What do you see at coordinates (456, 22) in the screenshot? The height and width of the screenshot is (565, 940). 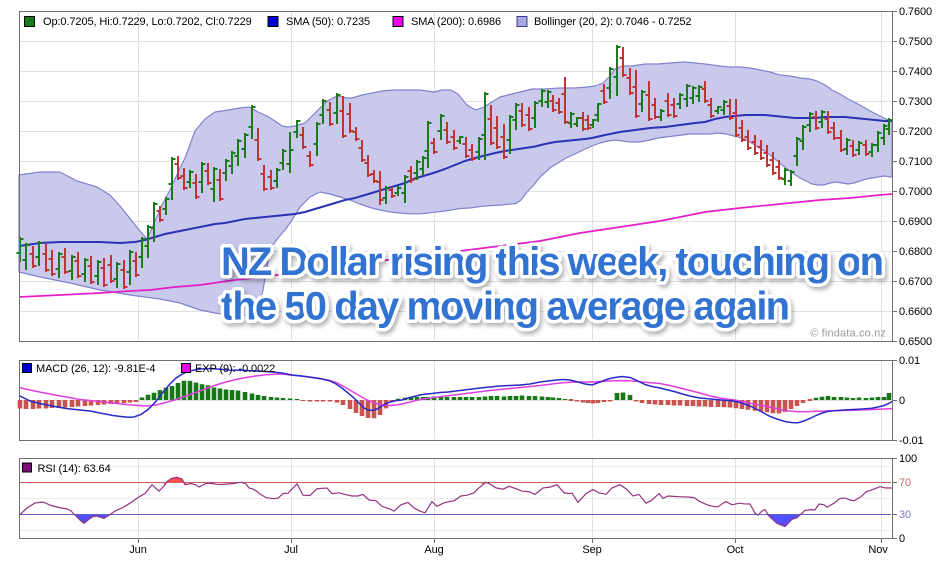 I see `svg-text: SMA (200): 0.6986` at bounding box center [456, 22].